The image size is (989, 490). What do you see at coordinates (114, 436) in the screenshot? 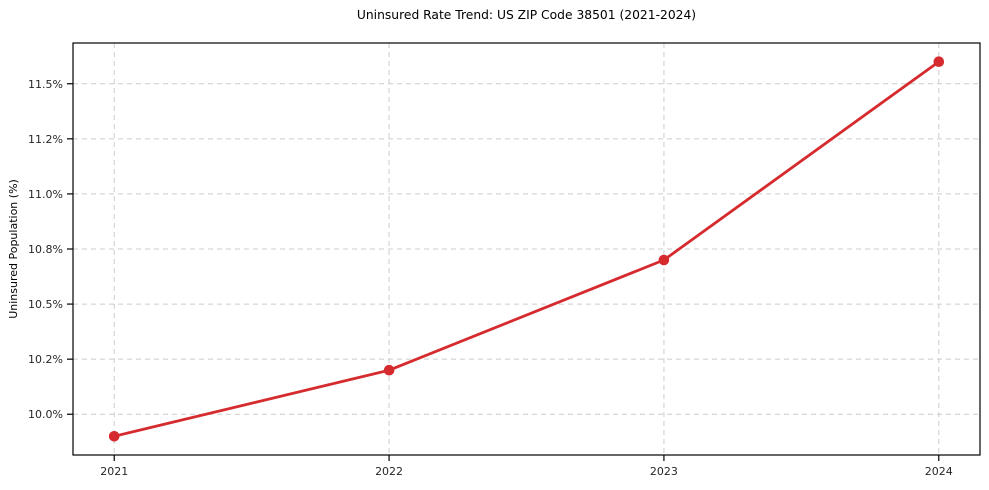
I see `data-point-2021` at bounding box center [114, 436].